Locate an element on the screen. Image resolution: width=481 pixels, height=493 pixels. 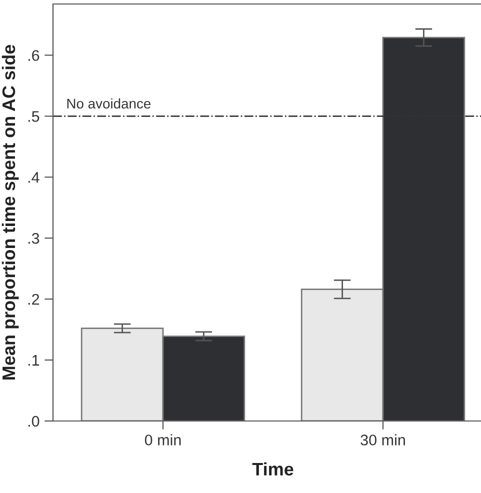
y-tick-label: .2 is located at coordinates (34, 299).